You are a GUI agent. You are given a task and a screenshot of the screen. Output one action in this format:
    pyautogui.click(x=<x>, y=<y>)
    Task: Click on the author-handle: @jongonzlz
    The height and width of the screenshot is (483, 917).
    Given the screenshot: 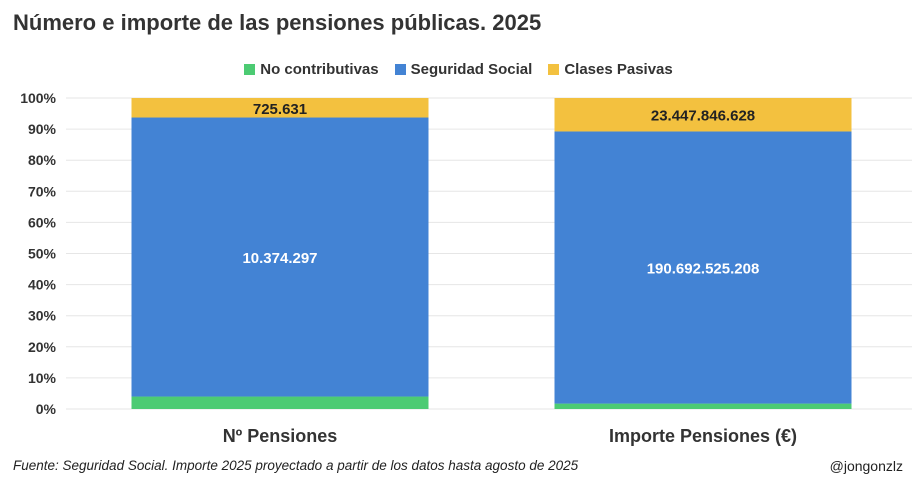 What is the action you would take?
    pyautogui.click(x=866, y=466)
    